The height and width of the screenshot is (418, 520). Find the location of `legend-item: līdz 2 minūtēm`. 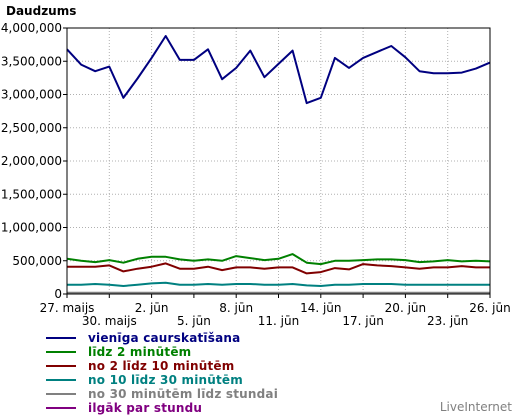

legend-item: līdz 2 minūtēm is located at coordinates (162, 352).